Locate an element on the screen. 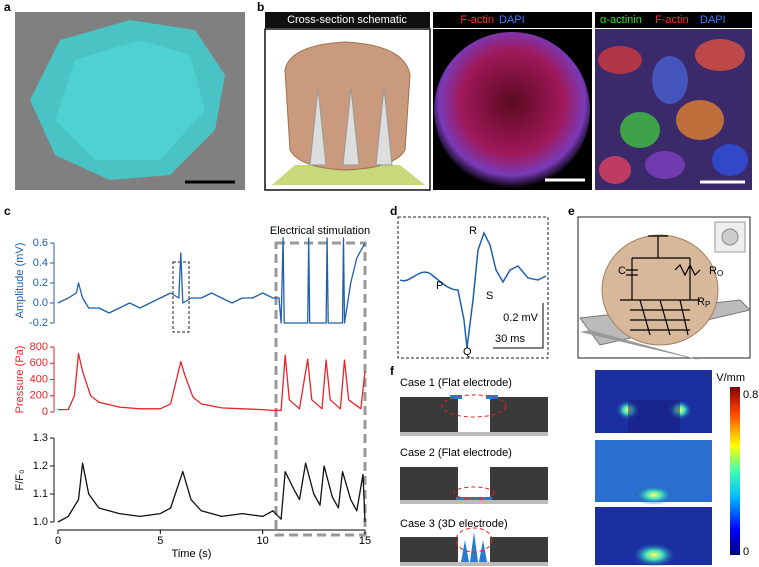  component-label: RO is located at coordinates (716, 271).